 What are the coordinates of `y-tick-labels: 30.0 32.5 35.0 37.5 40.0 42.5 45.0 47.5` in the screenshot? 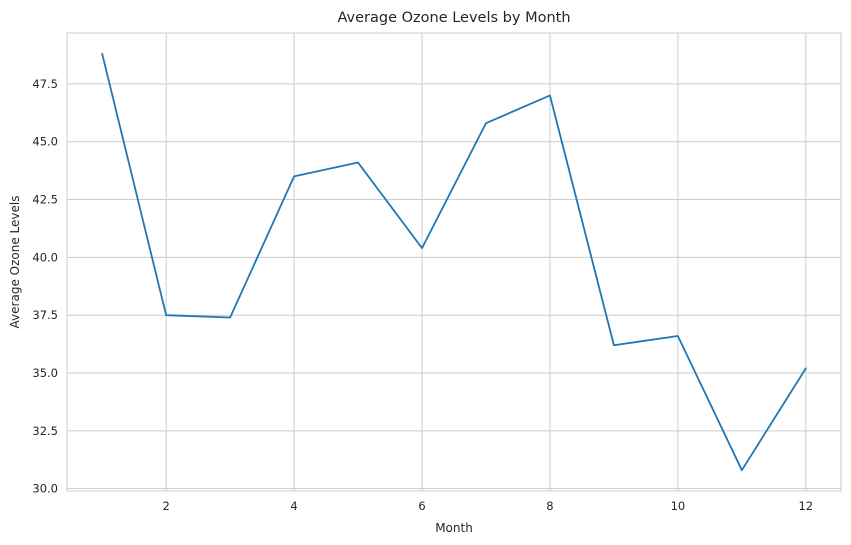 It's located at (45, 286).